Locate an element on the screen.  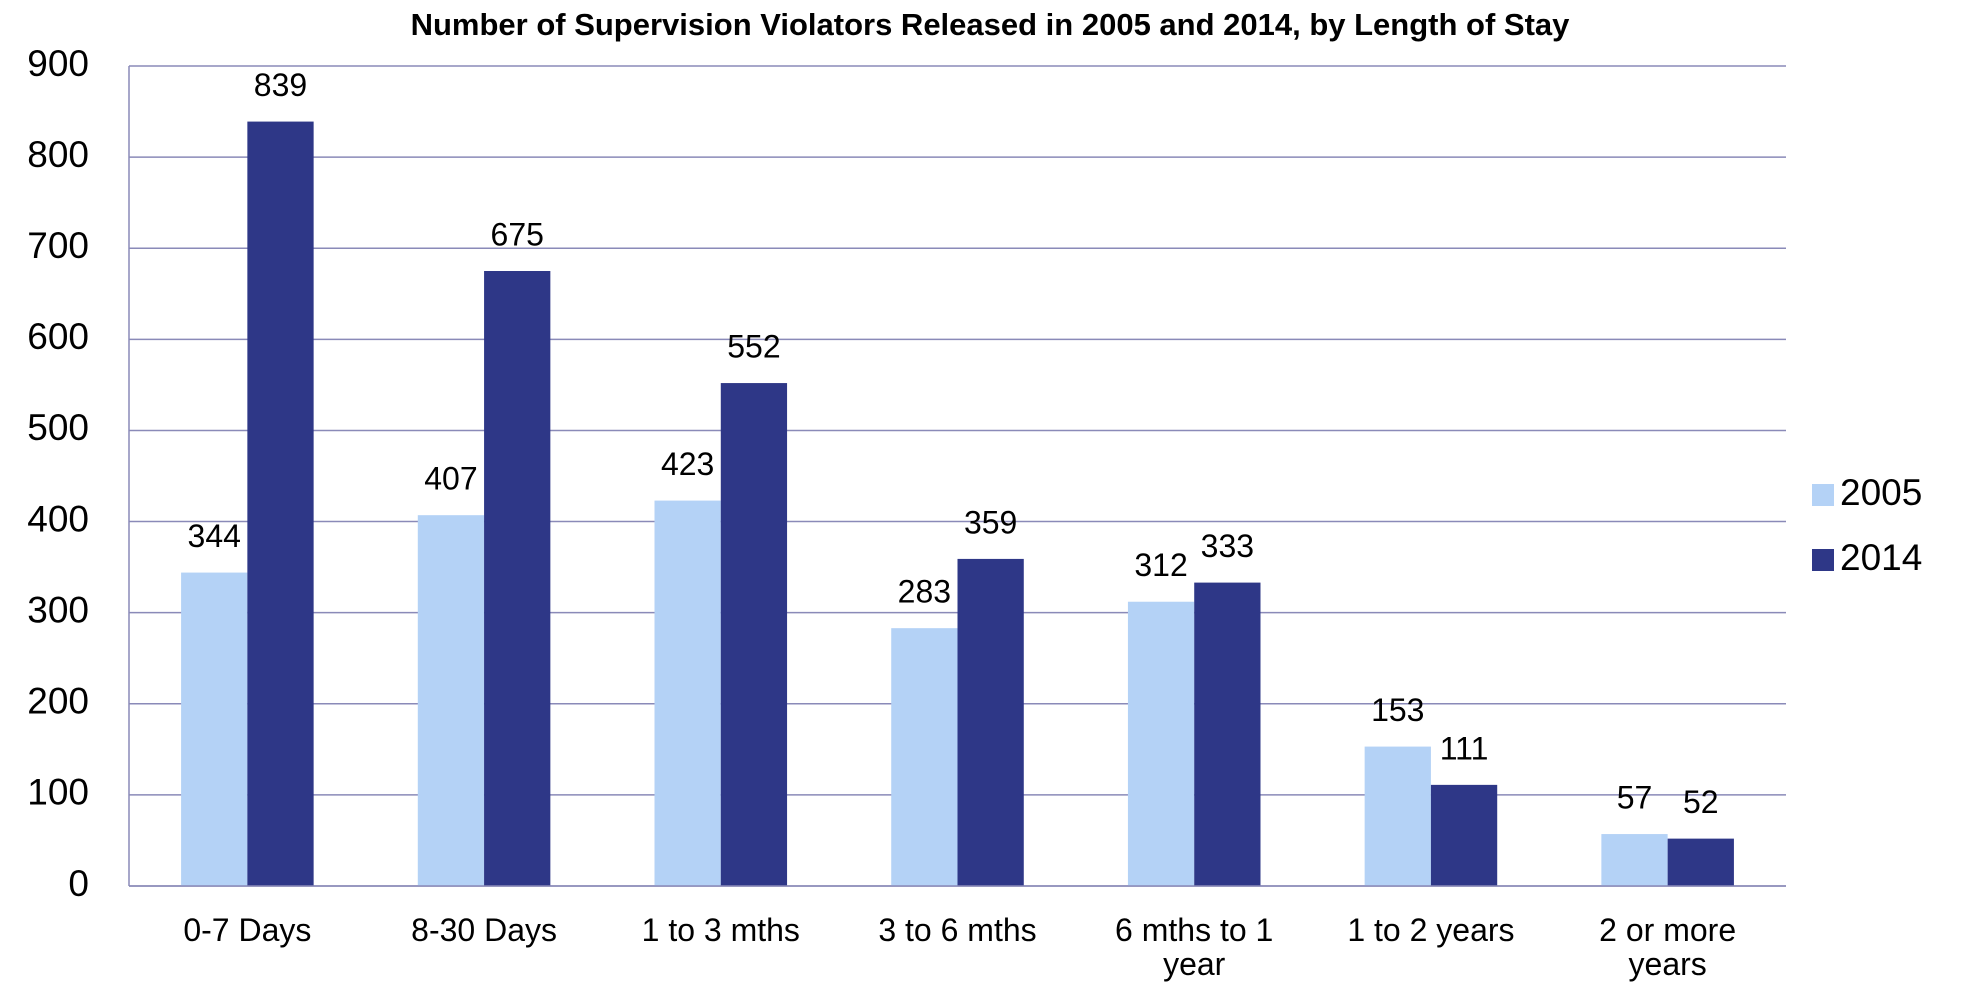
value-label: 333 is located at coordinates (1227, 546).